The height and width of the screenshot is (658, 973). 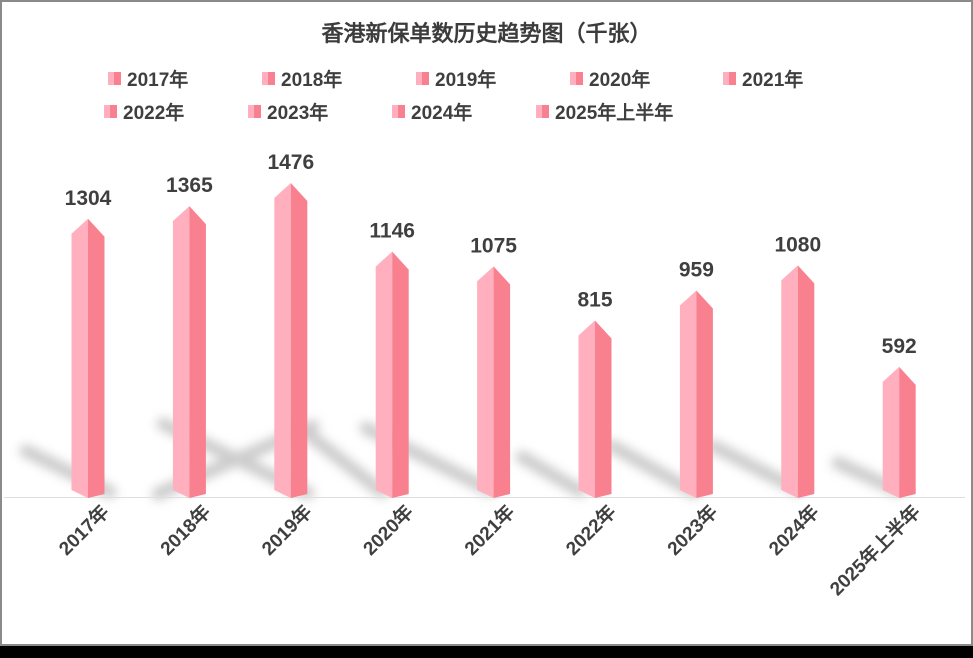 What do you see at coordinates (88, 198) in the screenshot?
I see `value-label-2017年: 1304` at bounding box center [88, 198].